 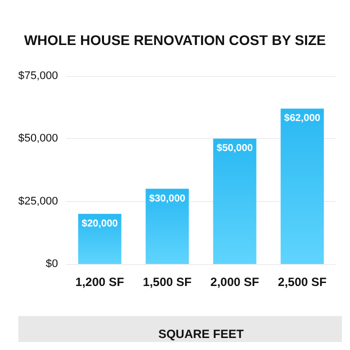 I want to click on y-tick-label: $75,000, so click(x=38, y=76).